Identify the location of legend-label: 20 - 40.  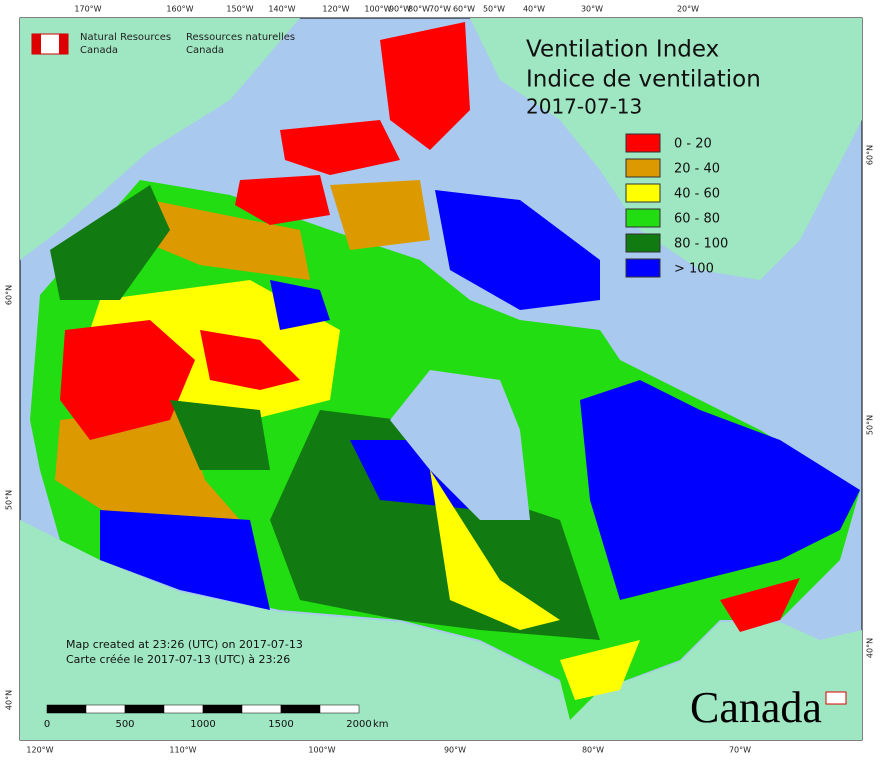
(697, 169).